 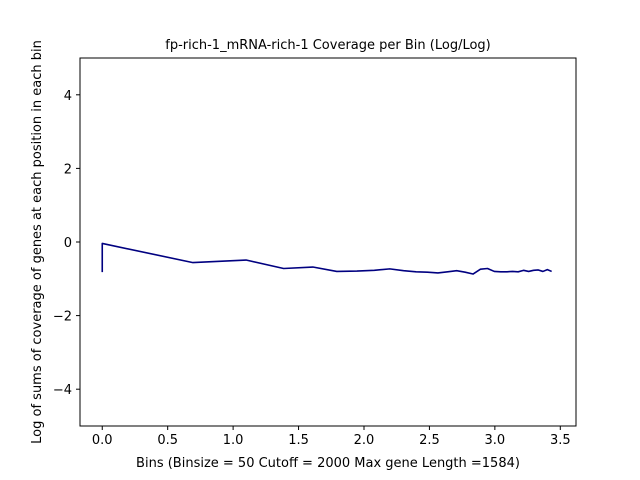 I want to click on coverage-series-line, so click(x=326, y=258).